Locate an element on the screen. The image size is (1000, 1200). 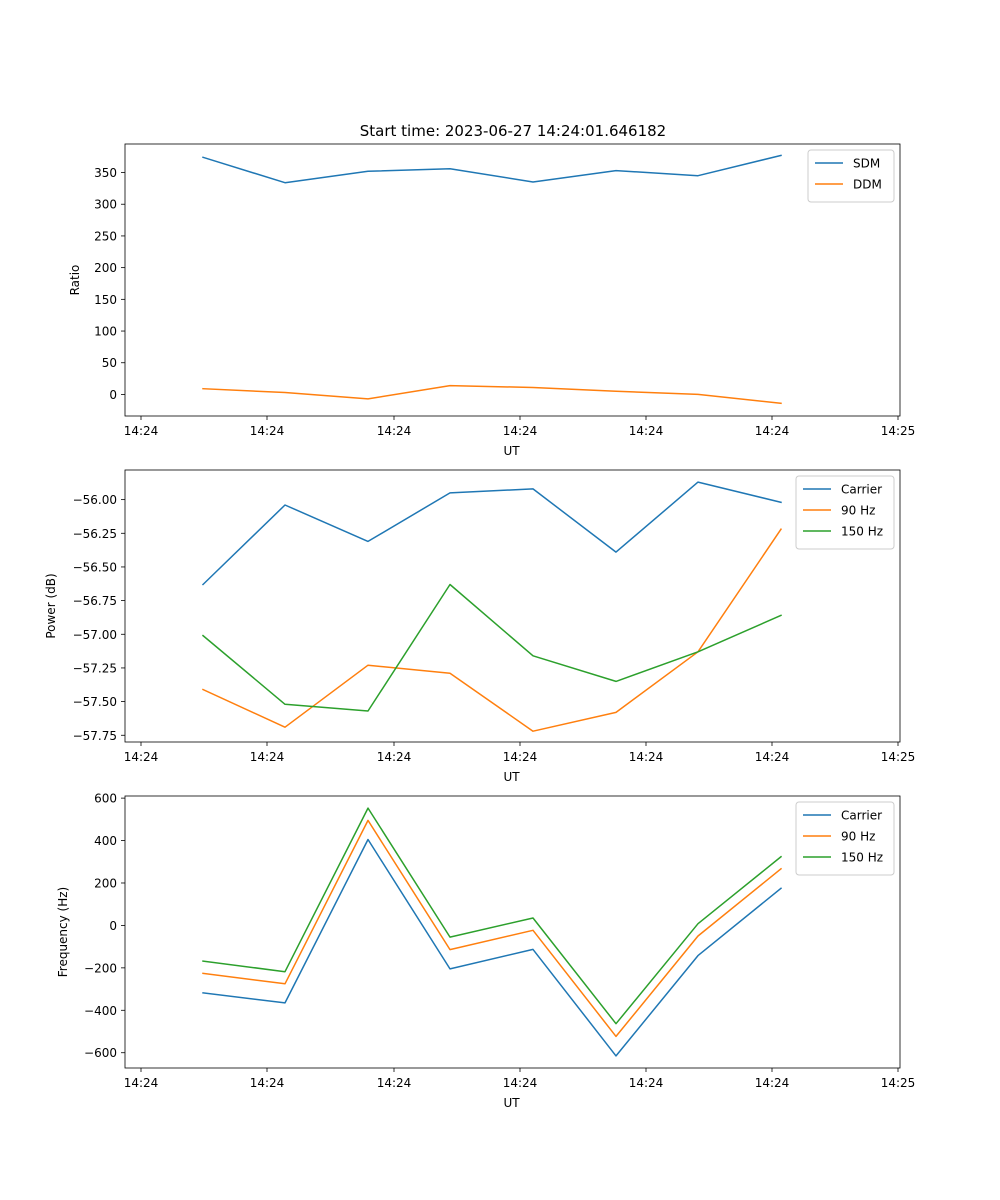
y-axis-label: Frequency (Hz) is located at coordinates (63, 932).